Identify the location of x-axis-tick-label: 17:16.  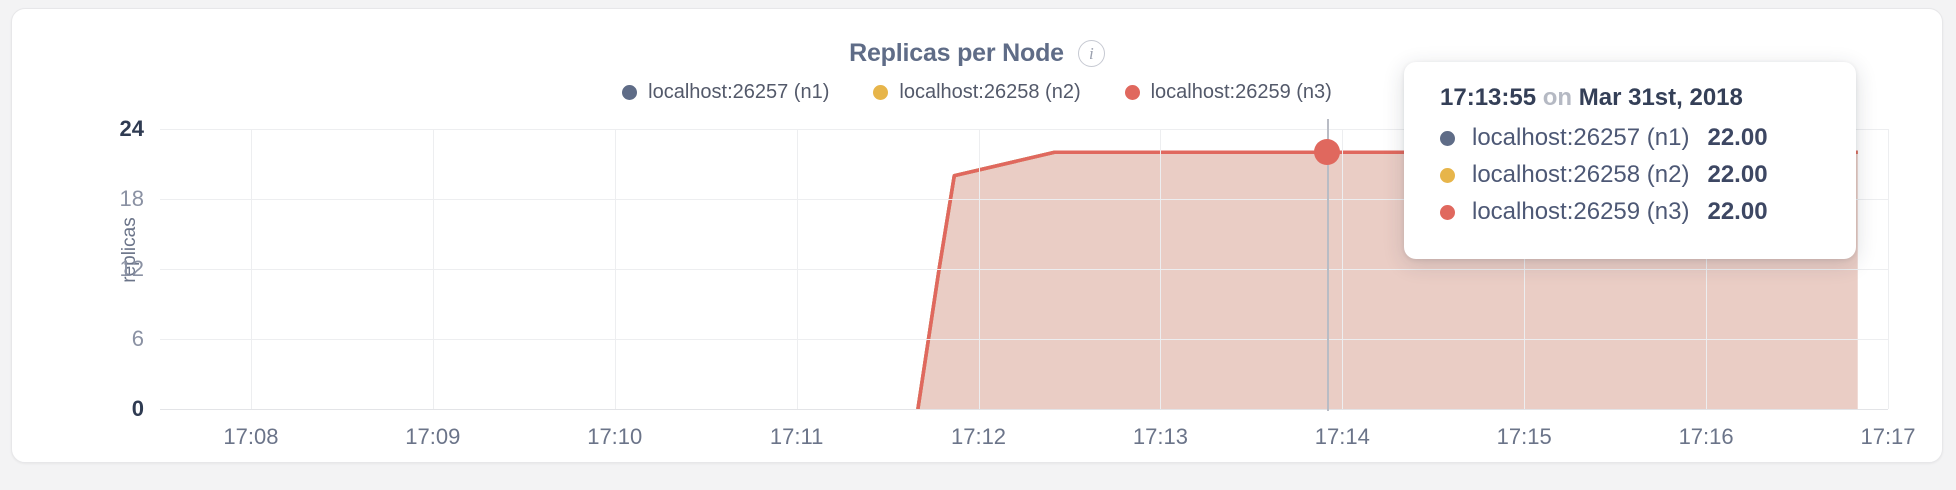
(1706, 436).